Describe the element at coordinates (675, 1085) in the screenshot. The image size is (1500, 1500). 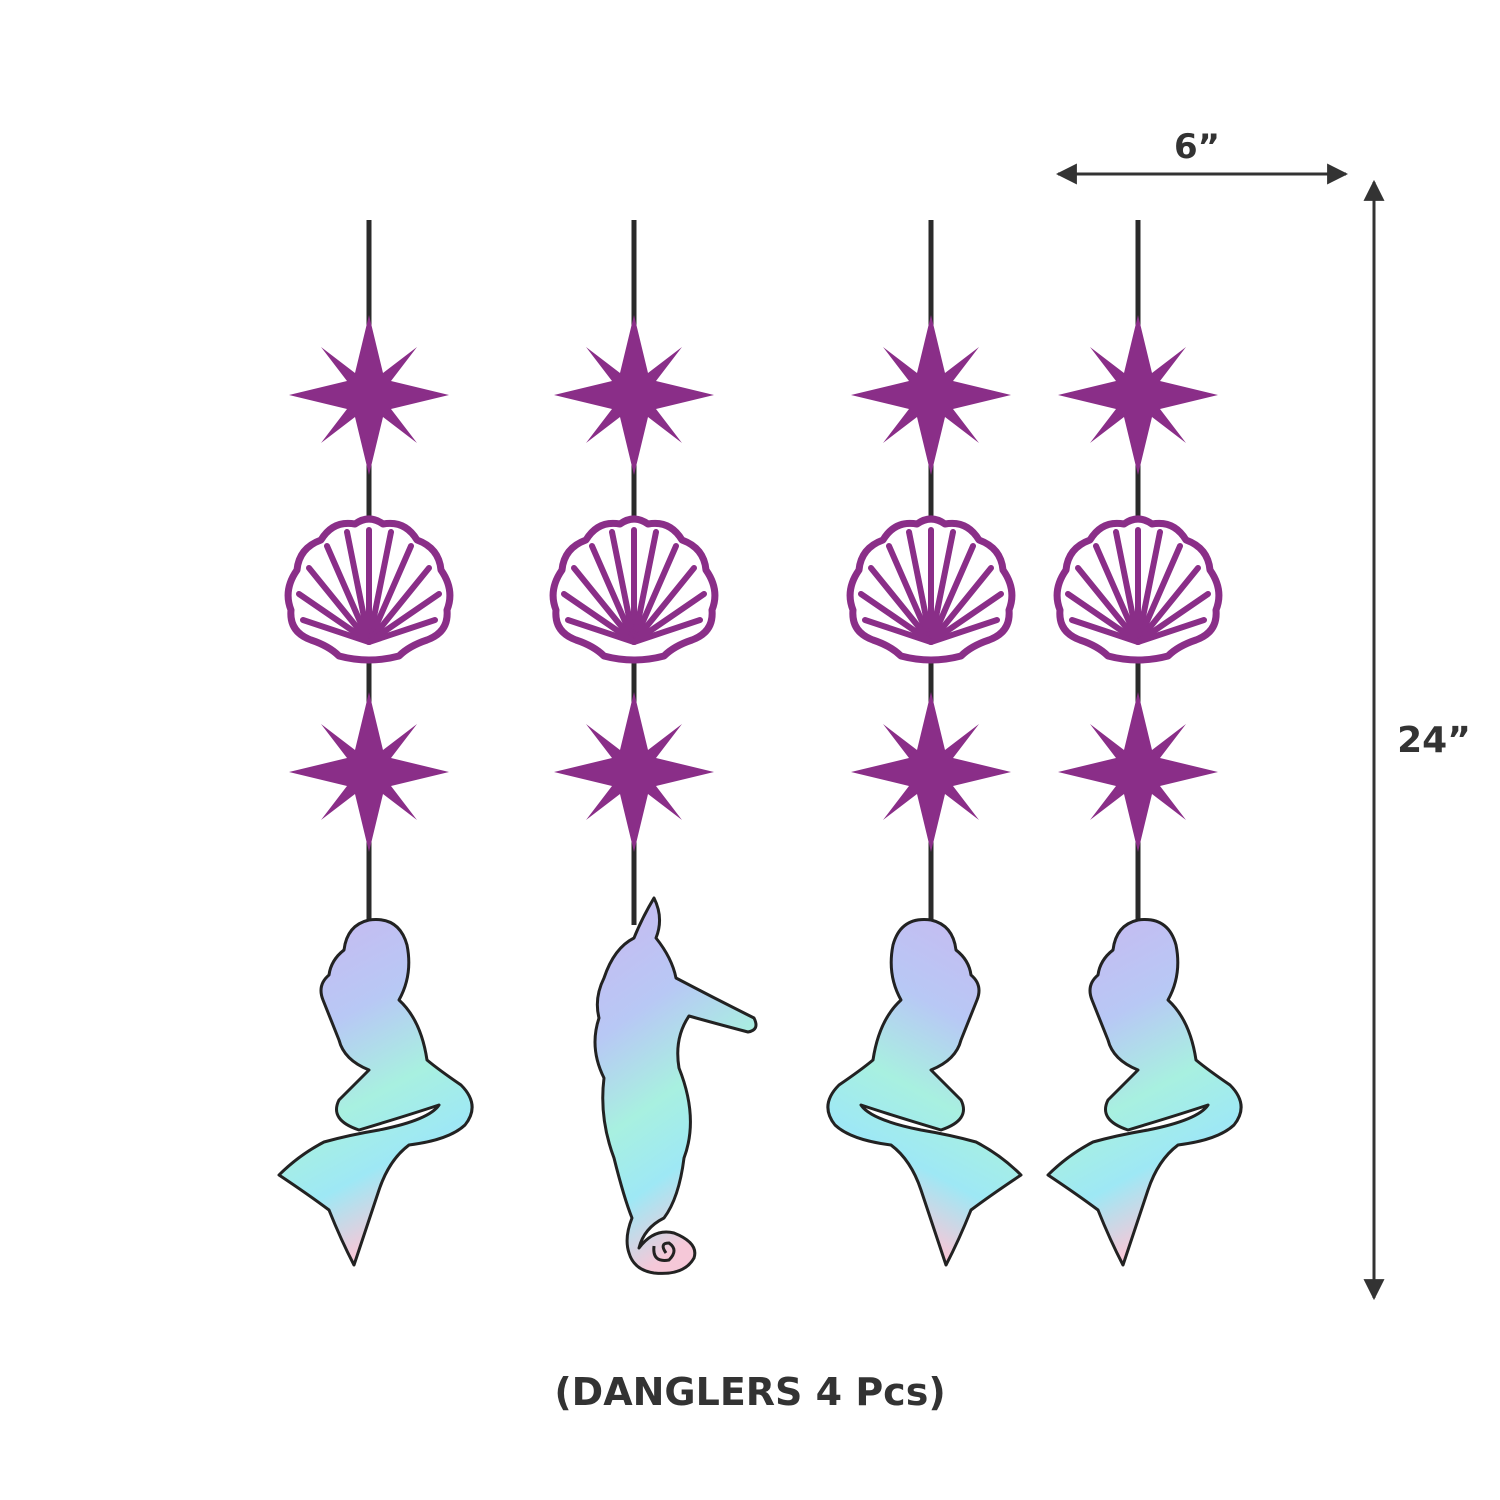
I see `seahorse-cutout` at that location.